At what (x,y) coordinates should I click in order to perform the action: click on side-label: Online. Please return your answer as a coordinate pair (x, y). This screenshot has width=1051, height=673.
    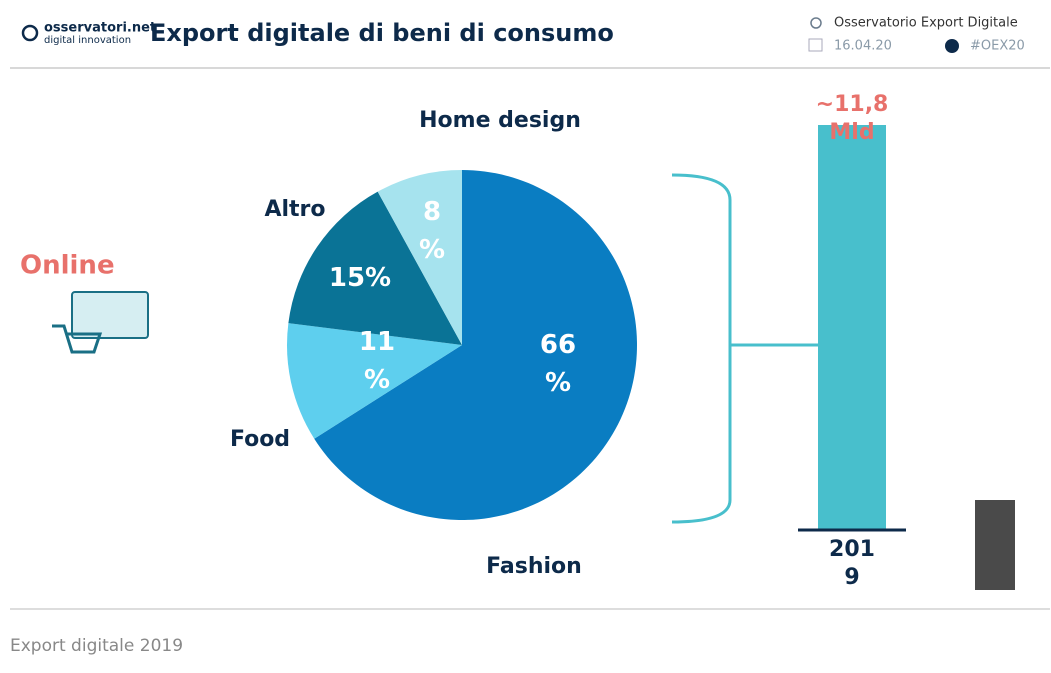
    Looking at the image, I should click on (67, 266).